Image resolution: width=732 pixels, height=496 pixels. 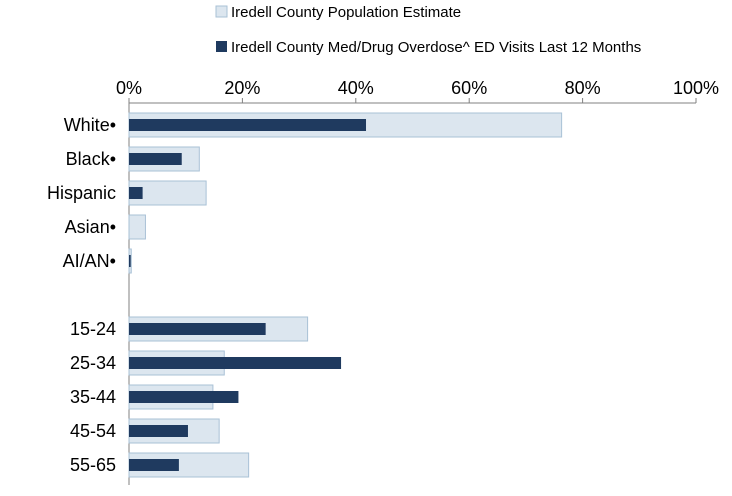 What do you see at coordinates (81, 193) in the screenshot?
I see `category-label: Hispanic` at bounding box center [81, 193].